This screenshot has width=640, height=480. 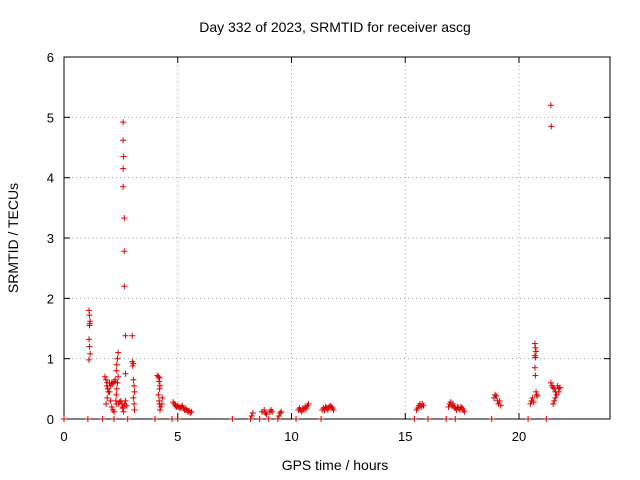 I want to click on y-tick-label: 1, so click(x=50, y=359).